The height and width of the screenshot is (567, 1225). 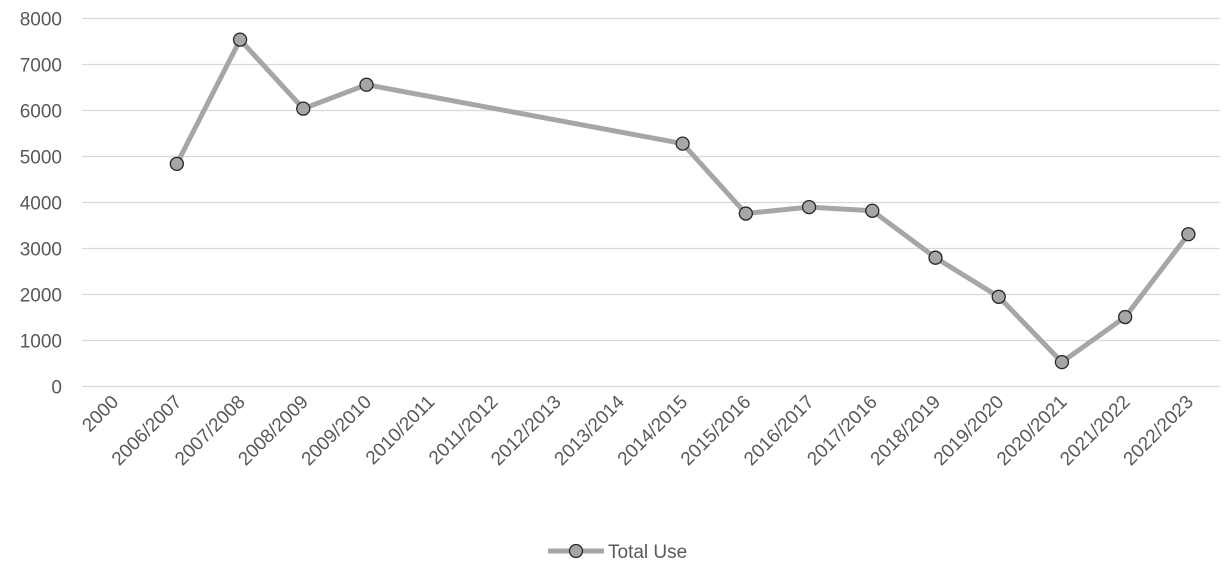 What do you see at coordinates (745, 213) in the screenshot?
I see `data-point-2015-2016` at bounding box center [745, 213].